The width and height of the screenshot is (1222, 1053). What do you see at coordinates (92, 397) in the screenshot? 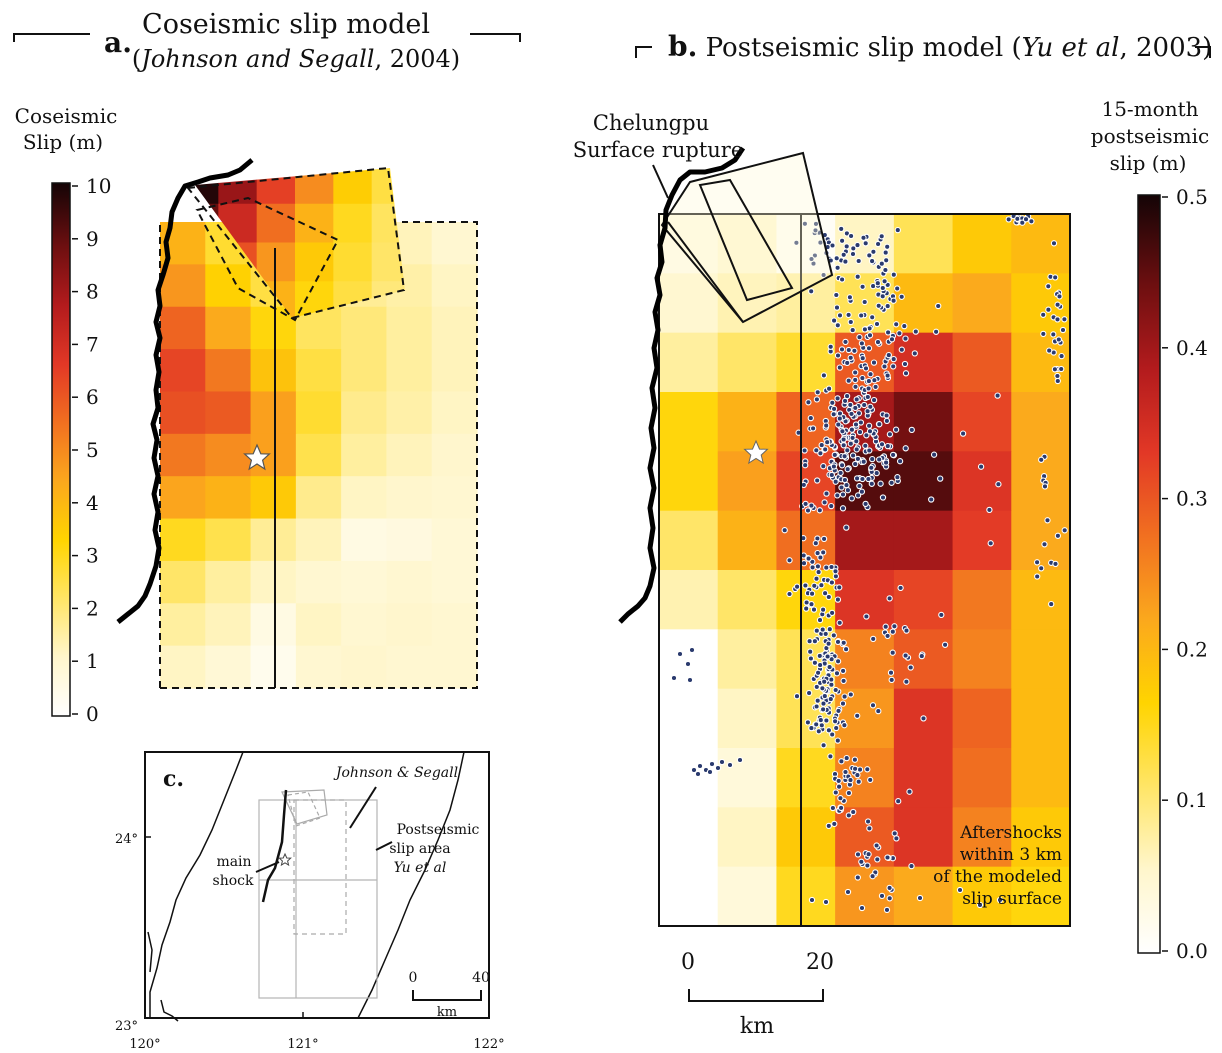
I see `colorbar-a-tick-label: 6` at bounding box center [92, 397].